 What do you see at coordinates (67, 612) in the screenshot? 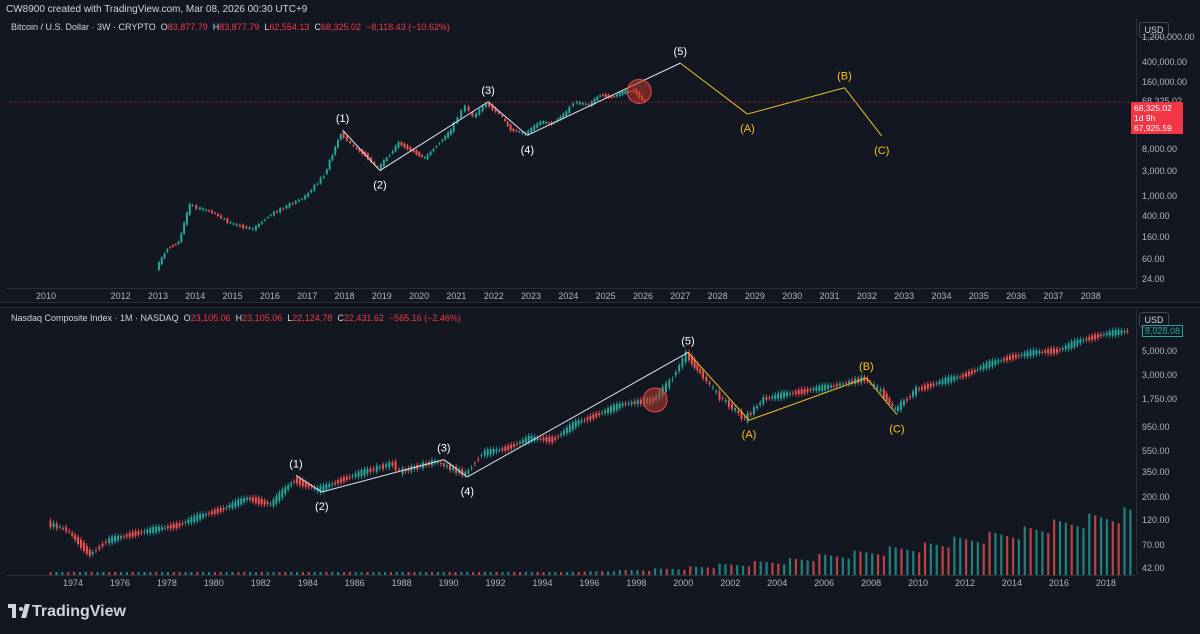
I see `tradingview-logo: TradingView` at bounding box center [67, 612].